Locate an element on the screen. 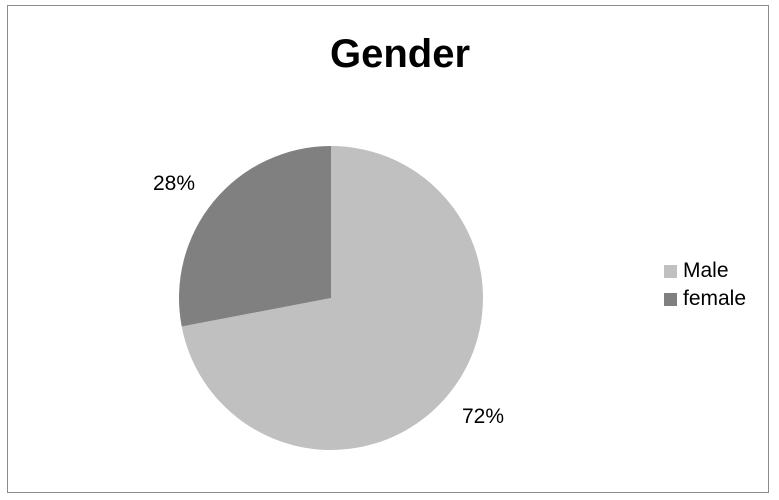  legend-item-female: female is located at coordinates (705, 299).